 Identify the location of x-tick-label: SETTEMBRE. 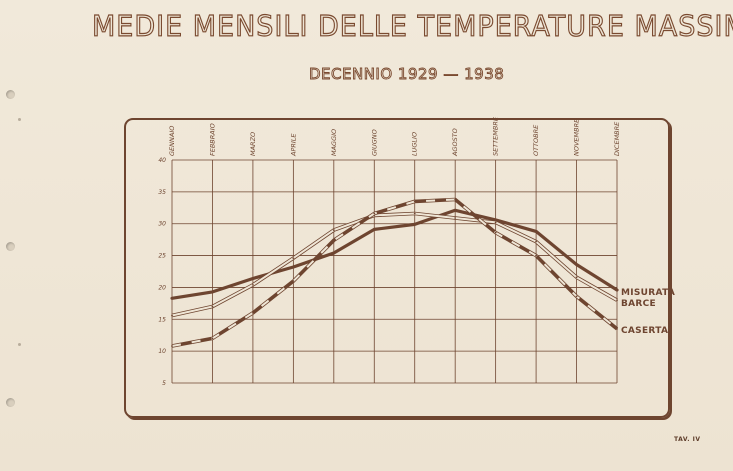
(496, 136).